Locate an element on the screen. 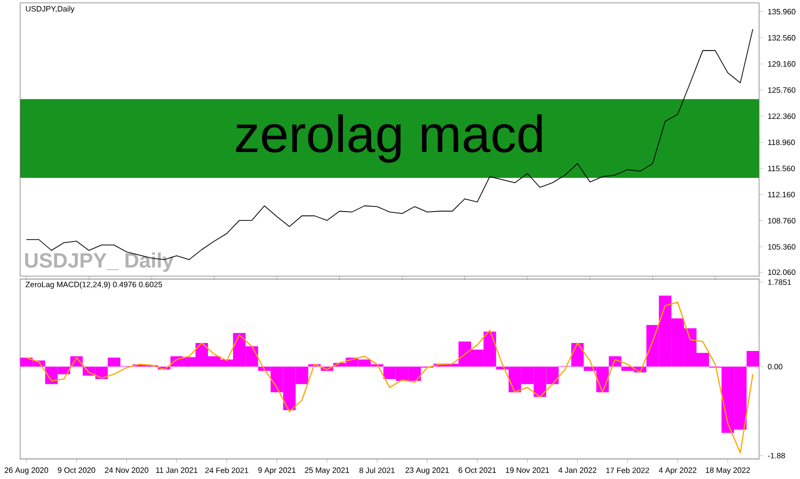 Image resolution: width=800 pixels, height=479 pixels. annotation: USDJPY_ Daily is located at coordinates (99, 262).